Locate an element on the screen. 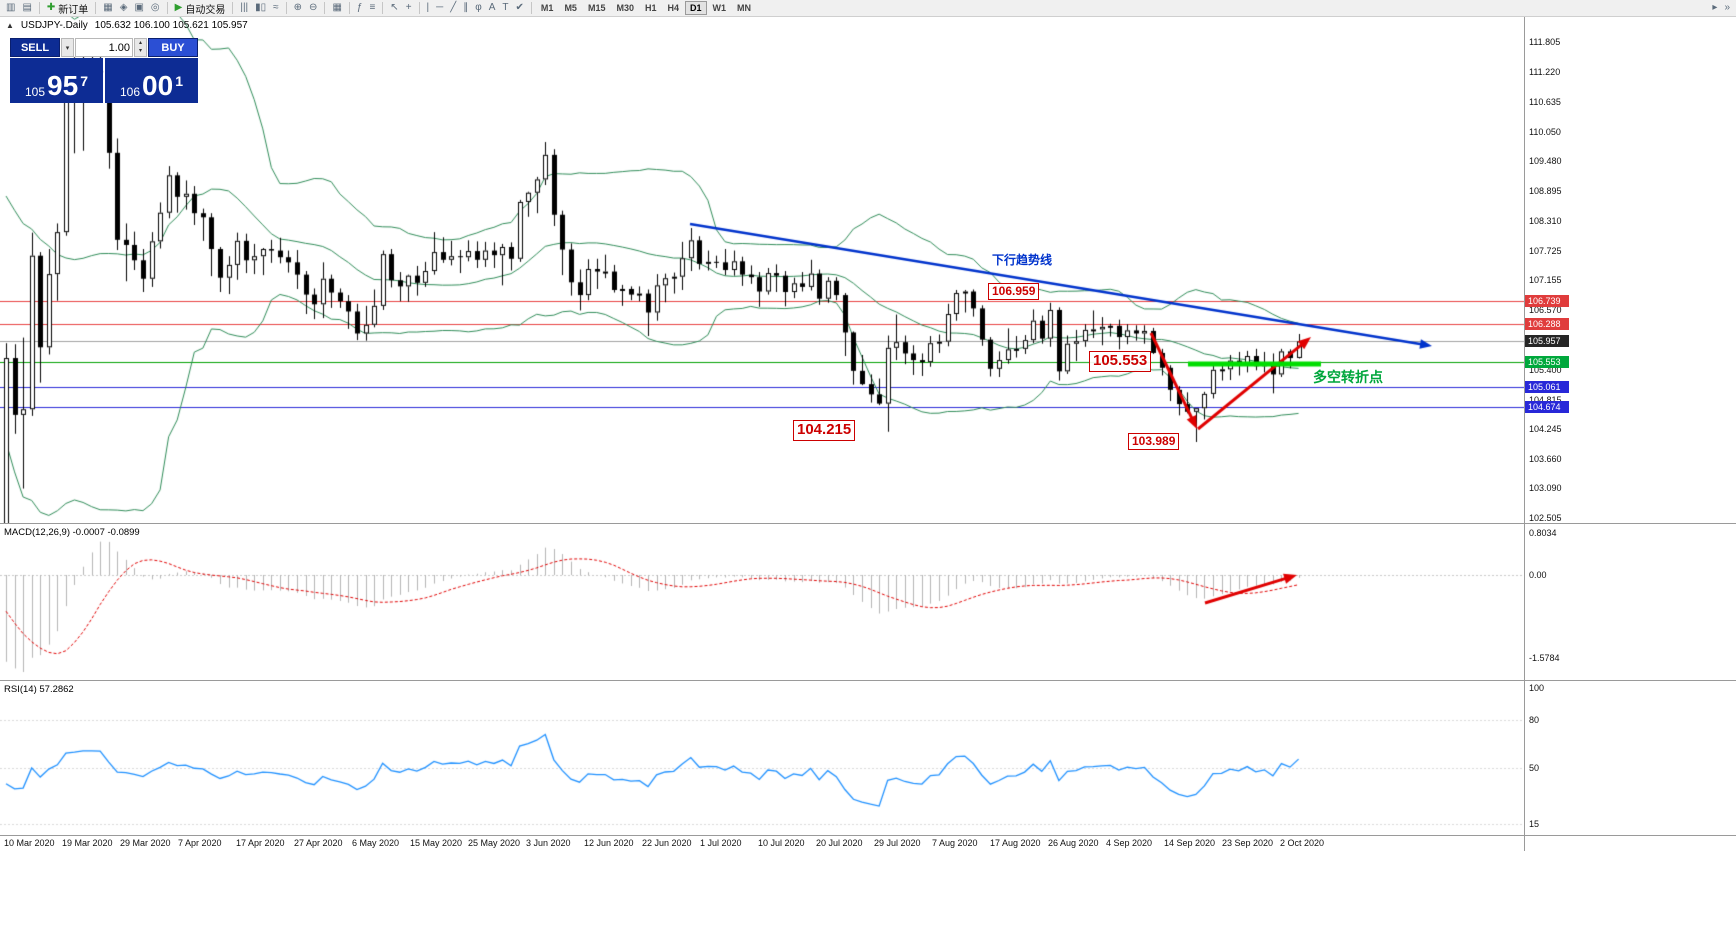 This screenshot has height=946, width=1736. date-label: 4 Sep 2020 is located at coordinates (1129, 843).